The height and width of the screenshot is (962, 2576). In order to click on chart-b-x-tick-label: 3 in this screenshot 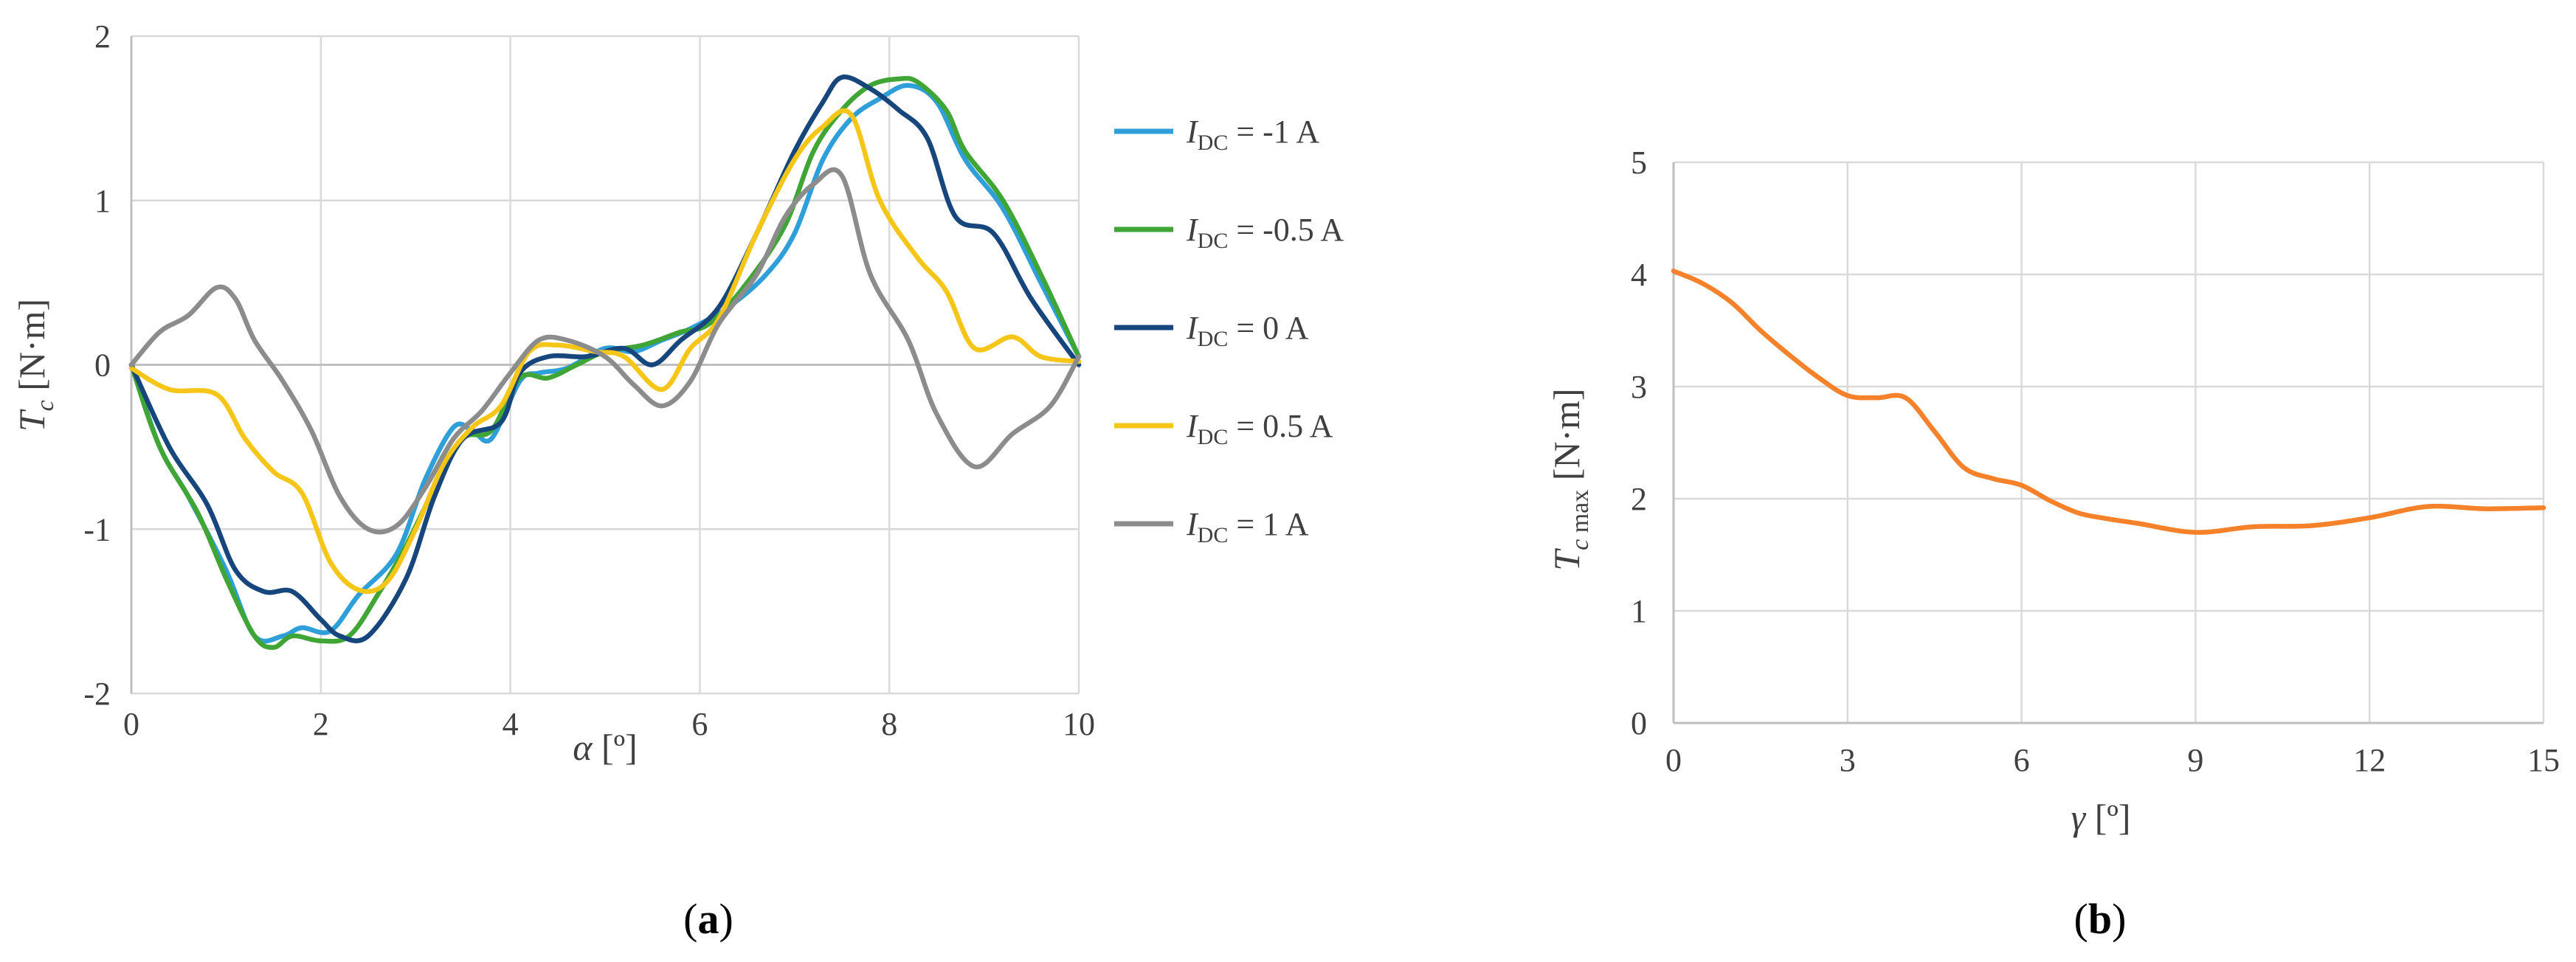, I will do `click(1848, 760)`.